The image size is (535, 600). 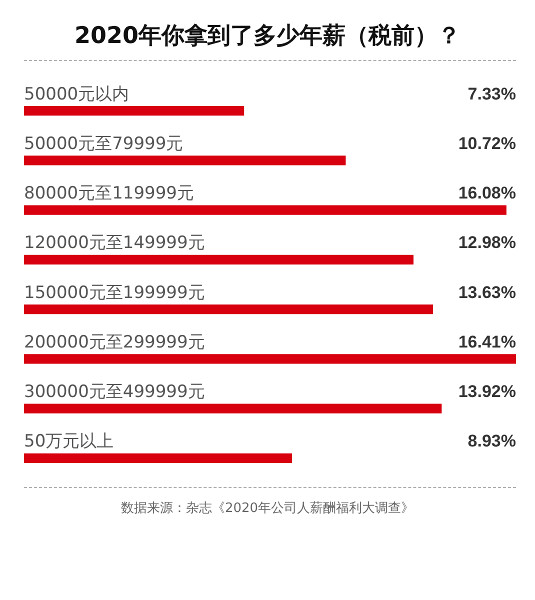 I want to click on y-tick-label: 200000元至299999元, so click(x=114, y=342).